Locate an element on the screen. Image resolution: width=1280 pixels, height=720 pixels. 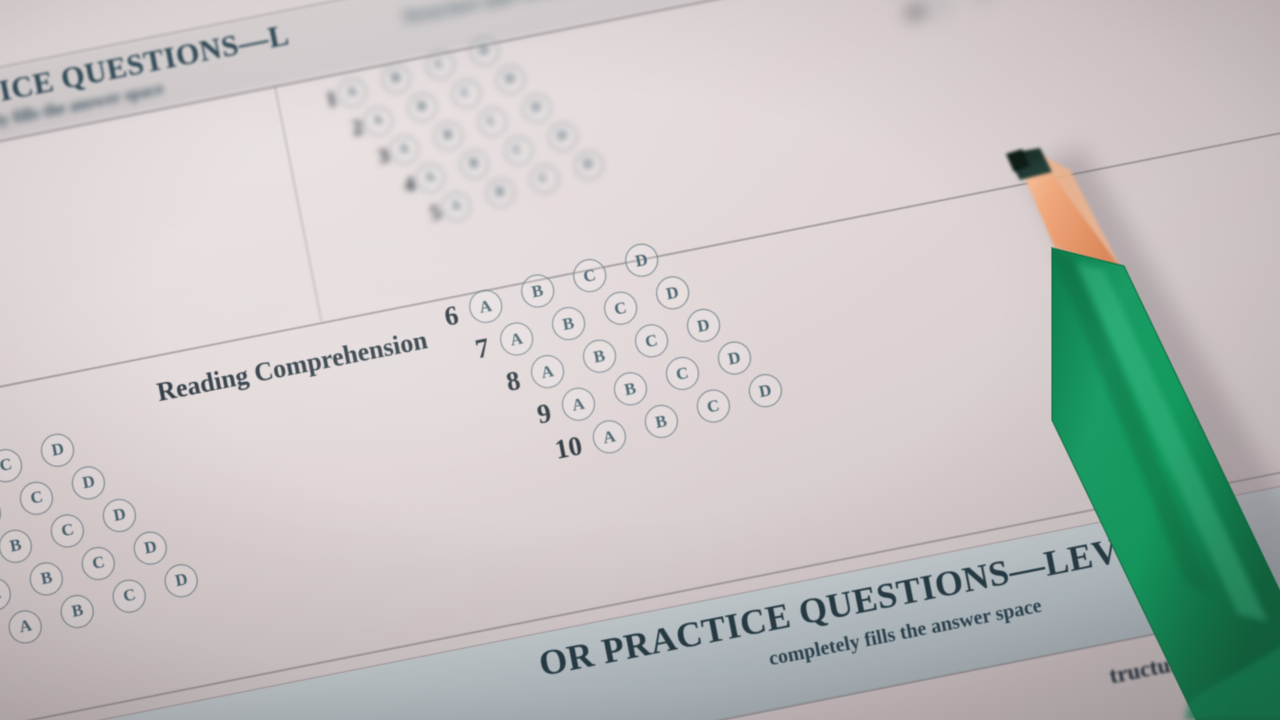
section-label-reading: Reading Comprehension is located at coordinates (292, 366).